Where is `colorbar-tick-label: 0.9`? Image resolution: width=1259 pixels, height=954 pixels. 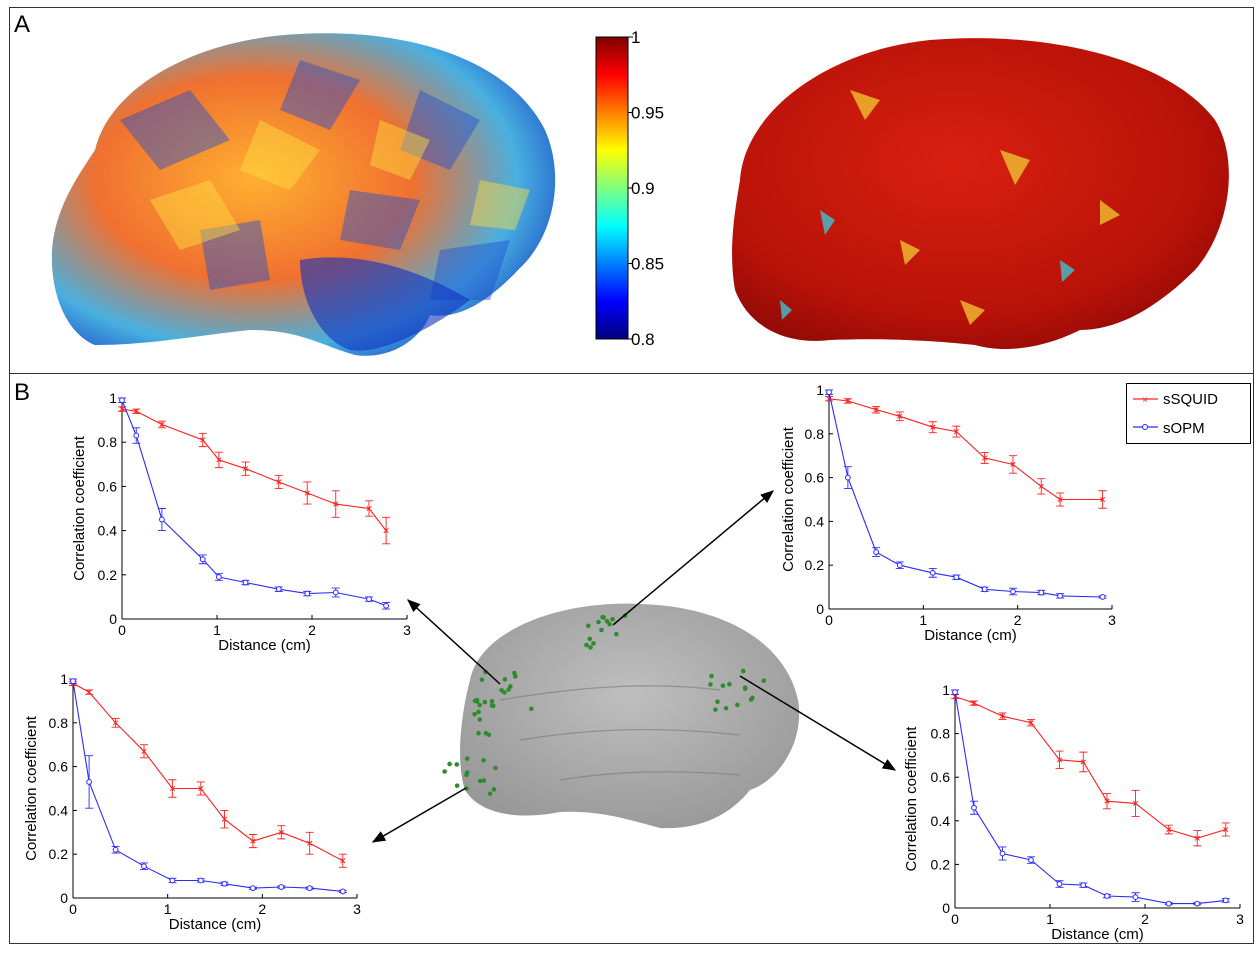 colorbar-tick-label: 0.9 is located at coordinates (643, 188).